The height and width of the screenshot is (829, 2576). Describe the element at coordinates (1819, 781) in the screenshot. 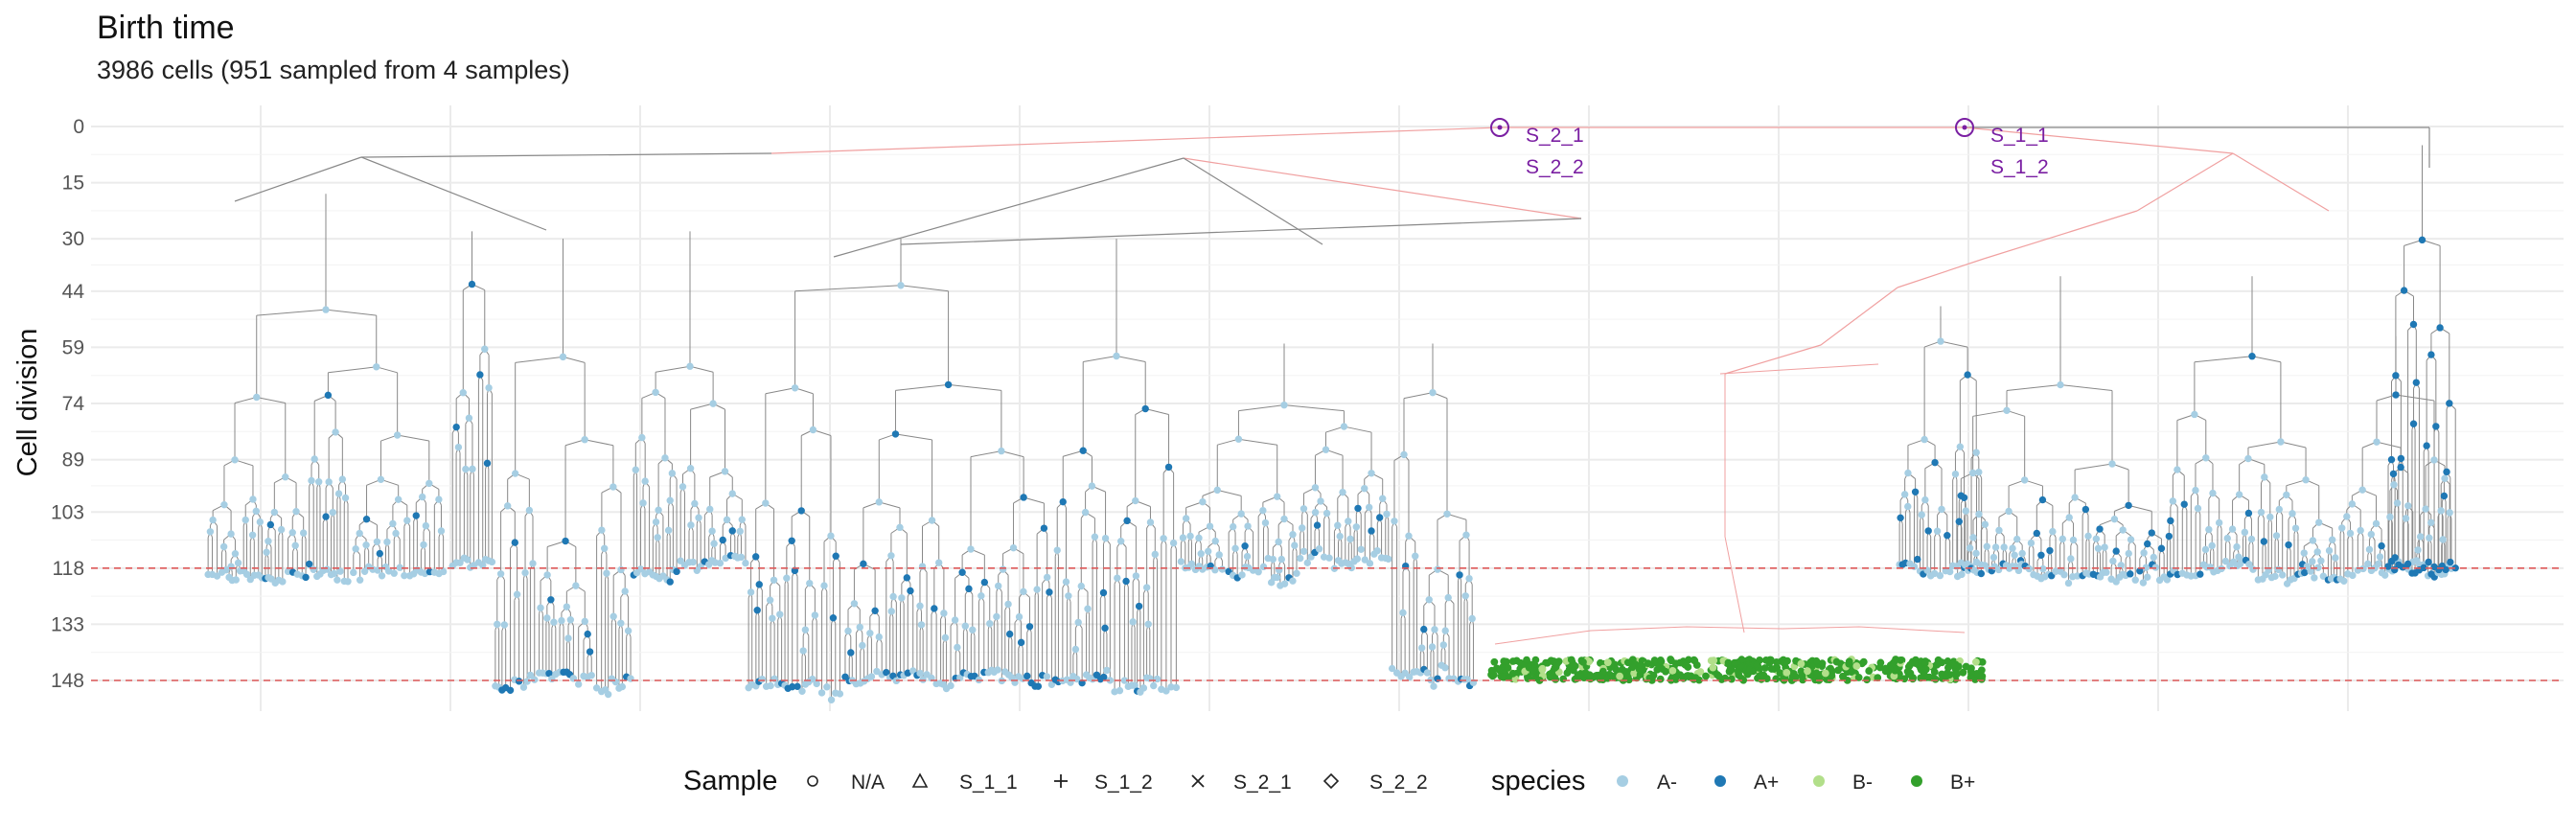

I see `legend-color-swatch` at that location.